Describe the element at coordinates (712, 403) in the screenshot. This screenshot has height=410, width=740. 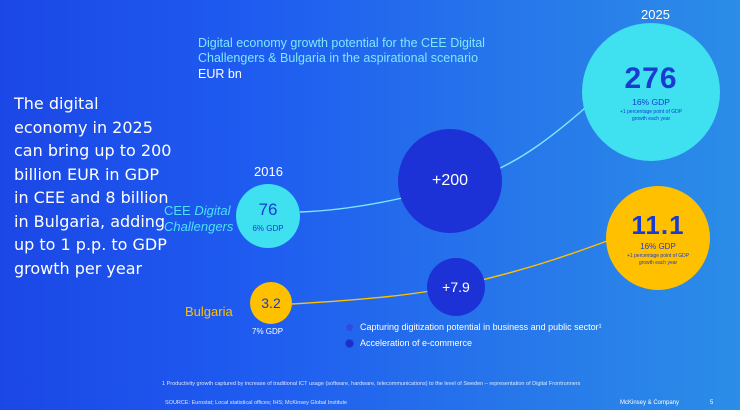
I see `page-number: 5` at that location.